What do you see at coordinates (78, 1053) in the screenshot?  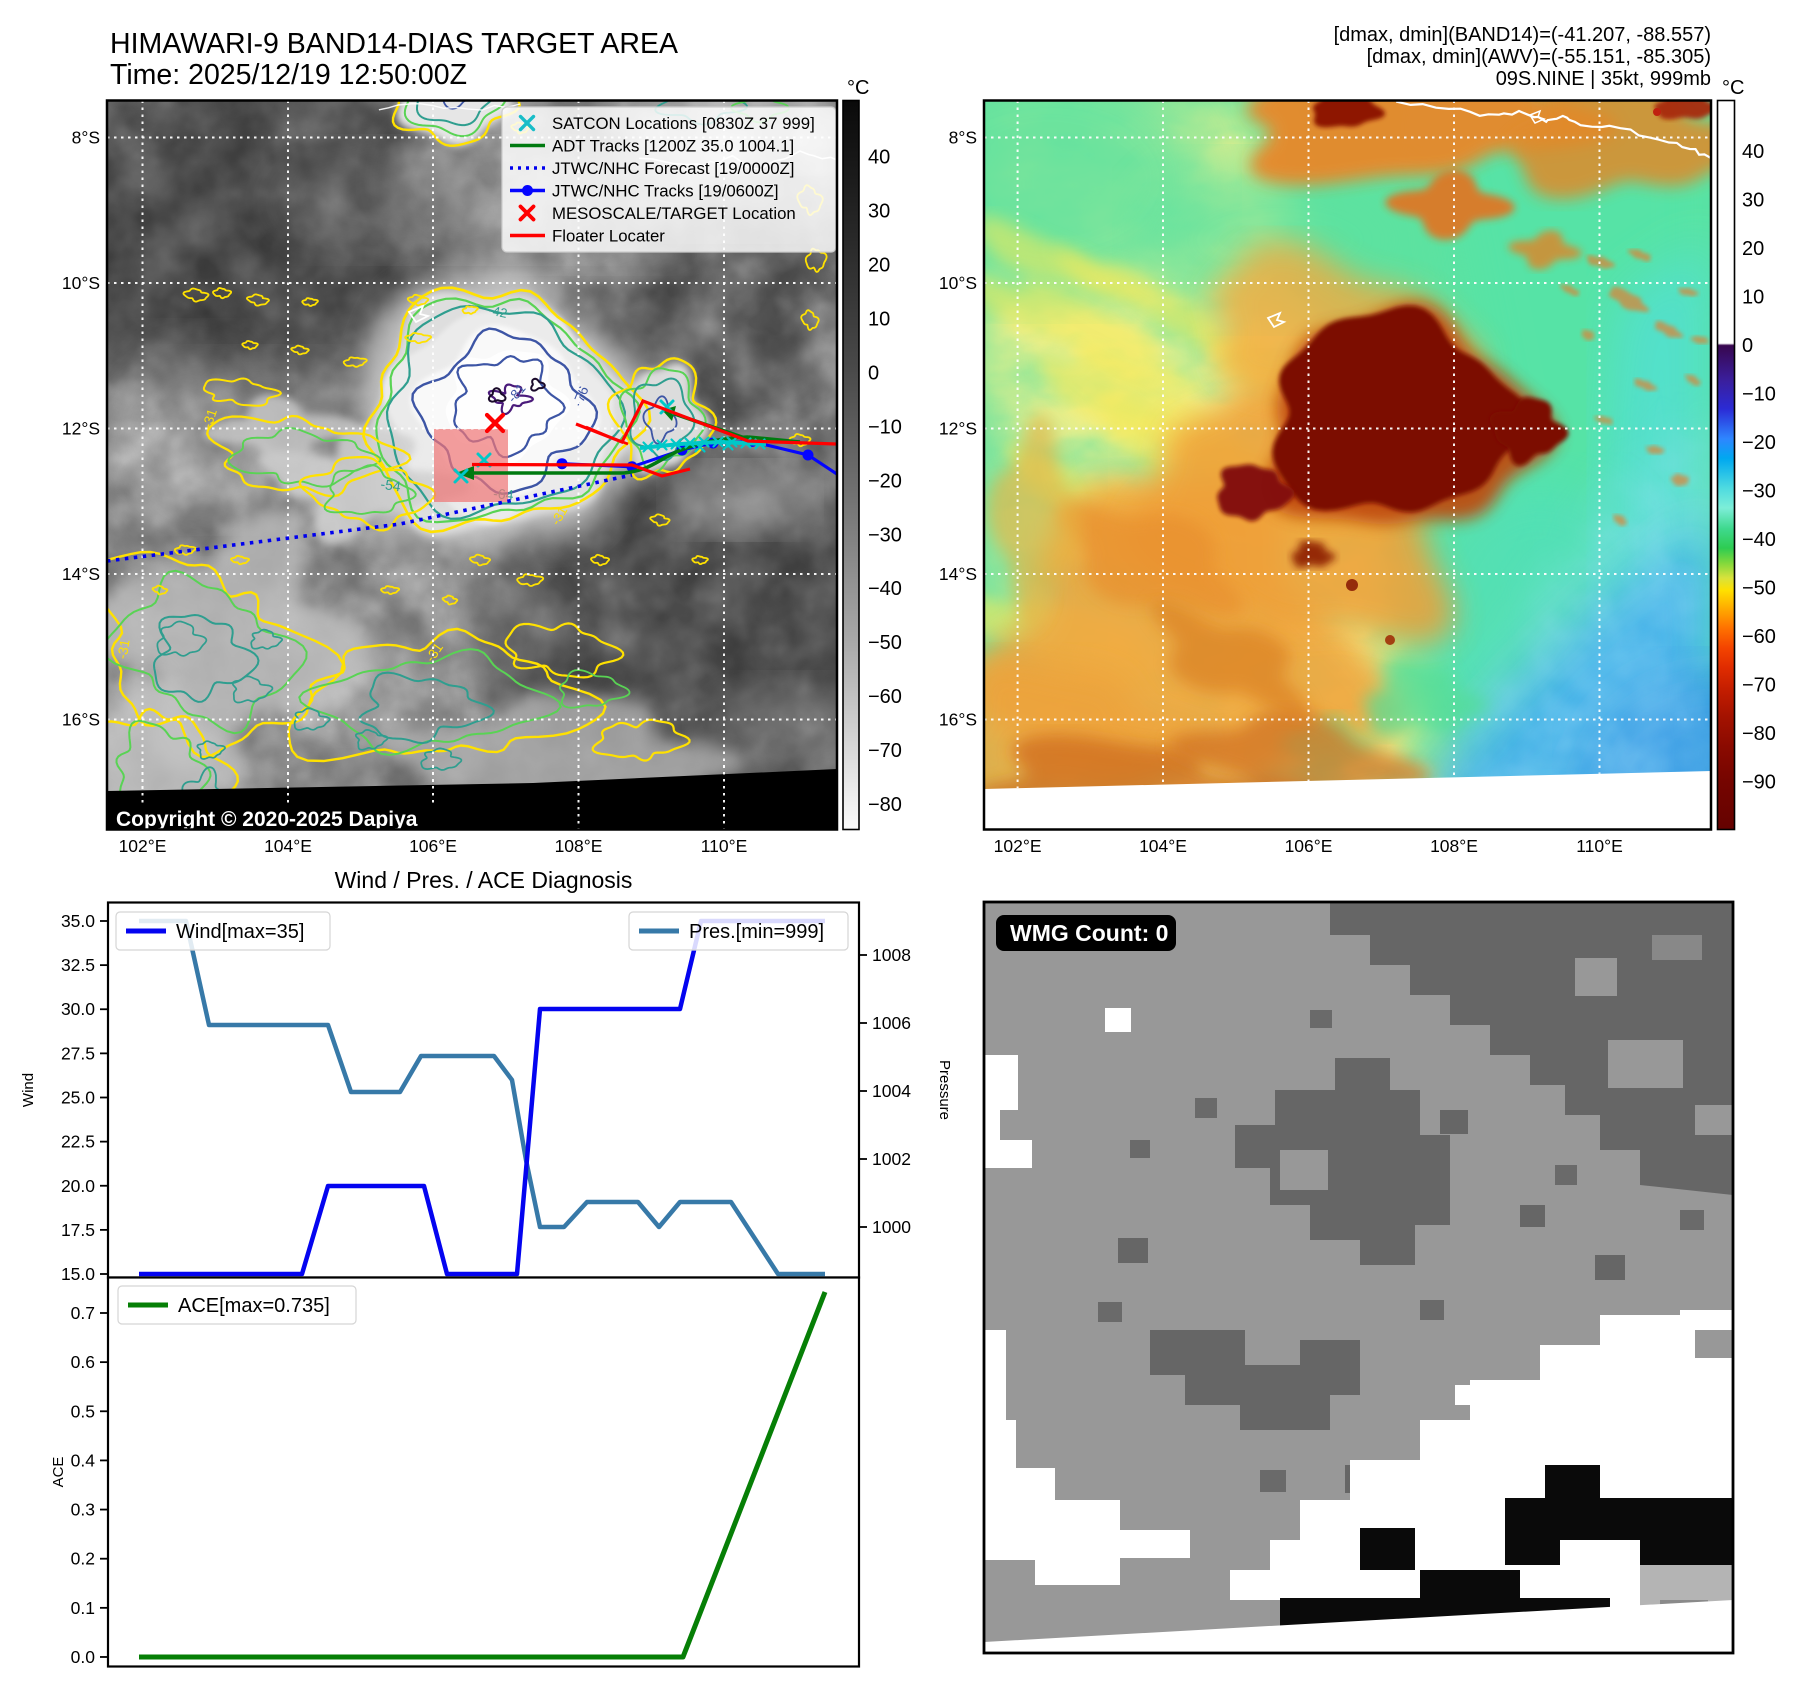 I see `svg-text: 27.5` at bounding box center [78, 1053].